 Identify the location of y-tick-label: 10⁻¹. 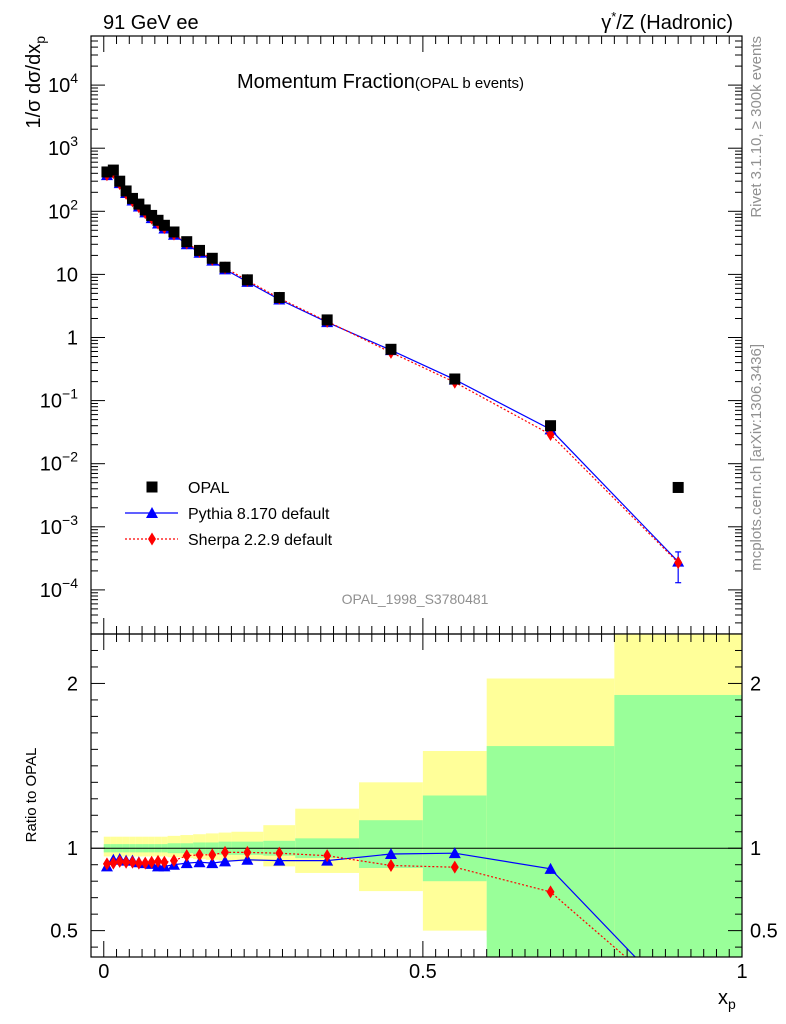
(59, 399).